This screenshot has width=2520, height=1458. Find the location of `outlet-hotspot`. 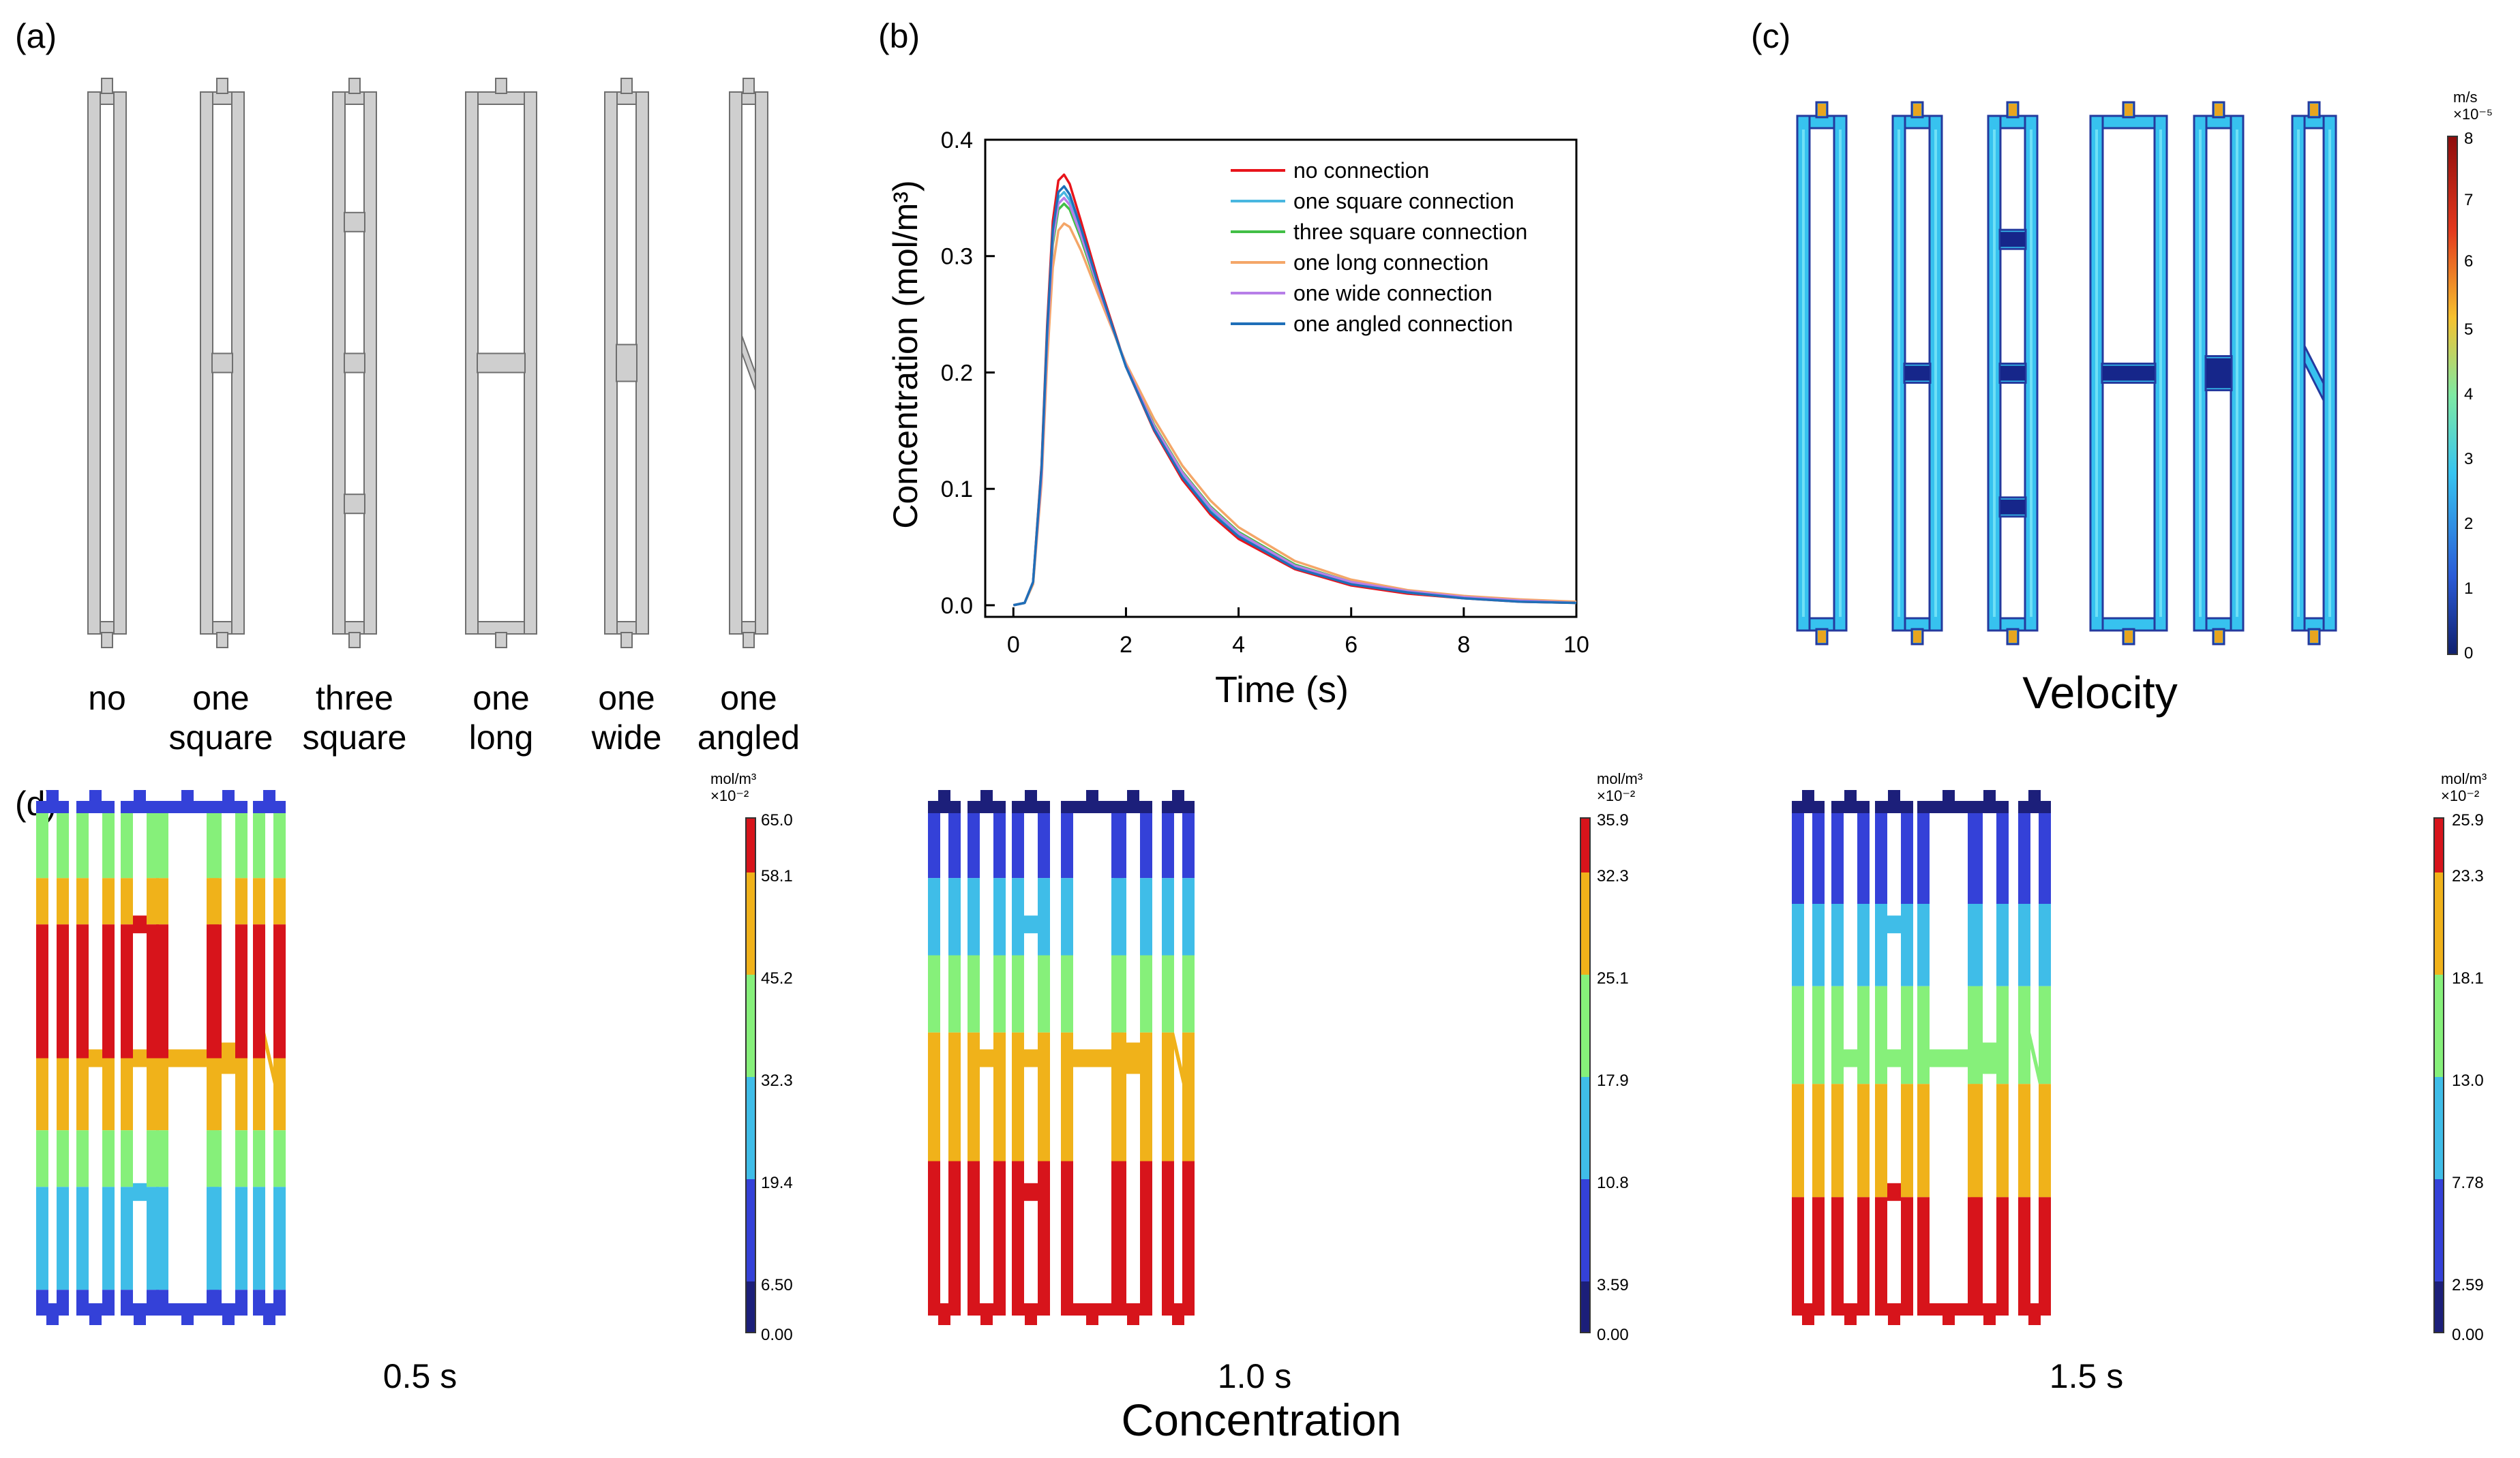

outlet-hotspot is located at coordinates (2219, 637).